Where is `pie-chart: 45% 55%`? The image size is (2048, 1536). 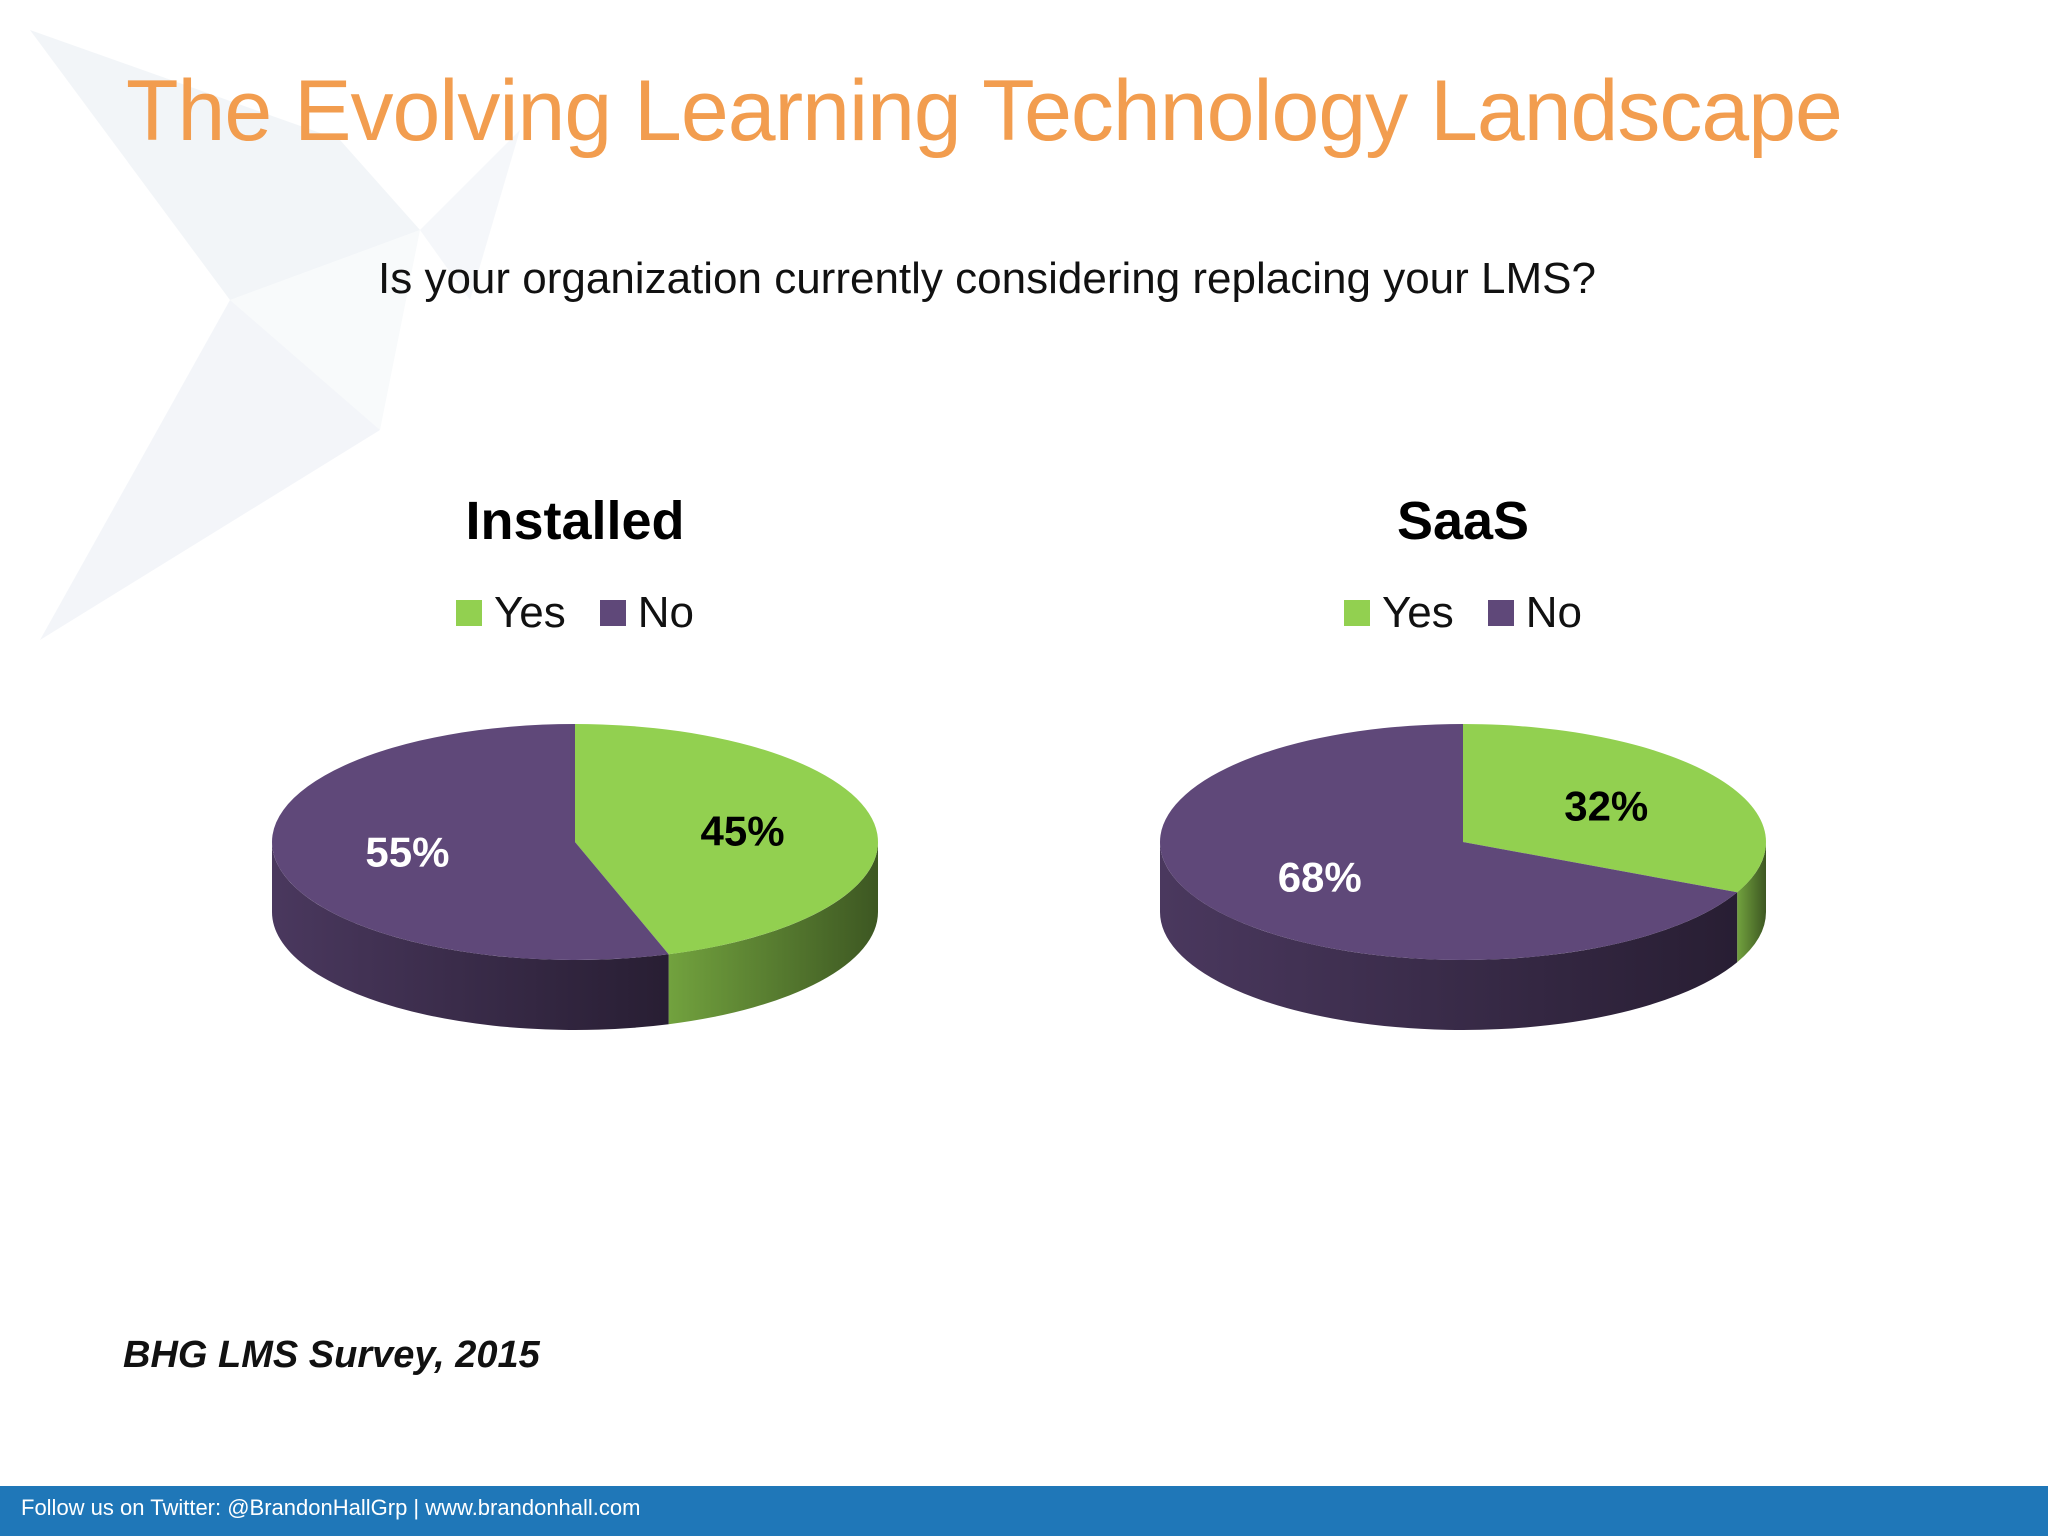 pie-chart: 45% 55% is located at coordinates (575, 877).